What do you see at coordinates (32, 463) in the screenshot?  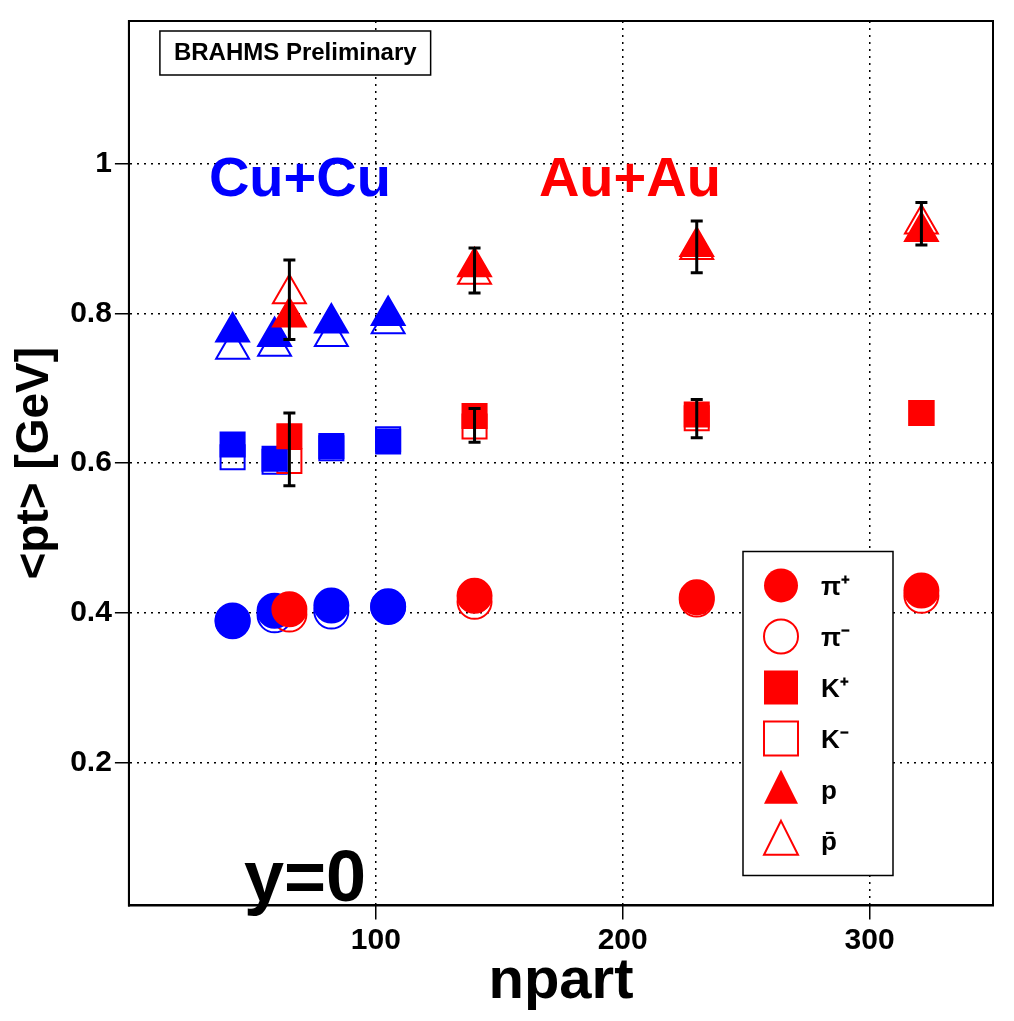 I see `y-axis-title: <pt> [GeV]` at bounding box center [32, 463].